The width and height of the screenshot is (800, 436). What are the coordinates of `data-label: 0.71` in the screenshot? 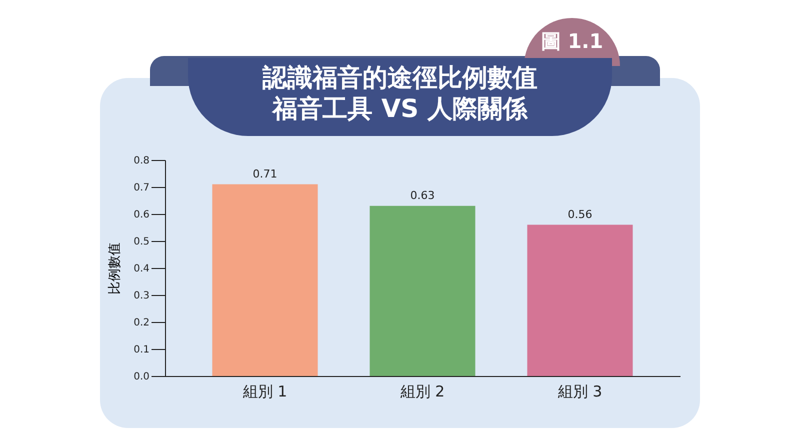 It's located at (265, 173).